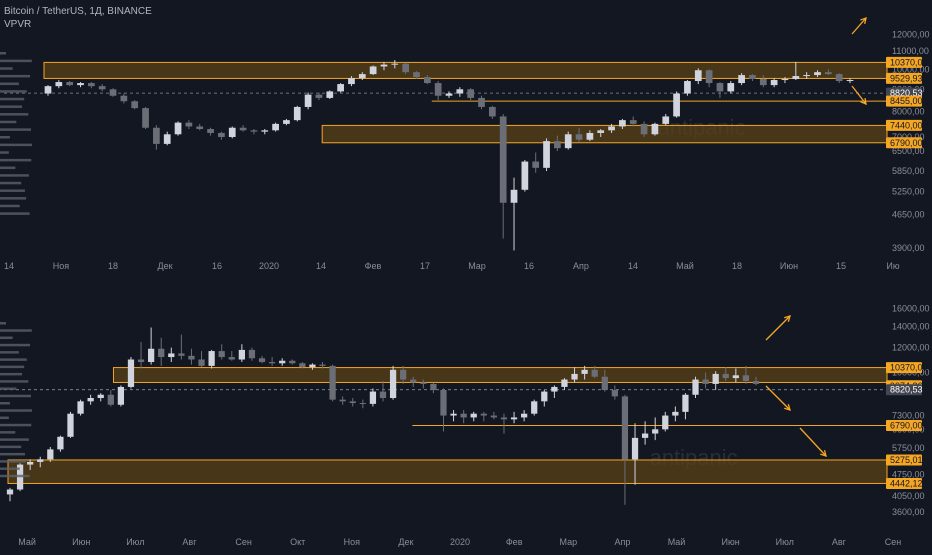  What do you see at coordinates (581, 266) in the screenshot?
I see `x-tick-label: Апр` at bounding box center [581, 266].